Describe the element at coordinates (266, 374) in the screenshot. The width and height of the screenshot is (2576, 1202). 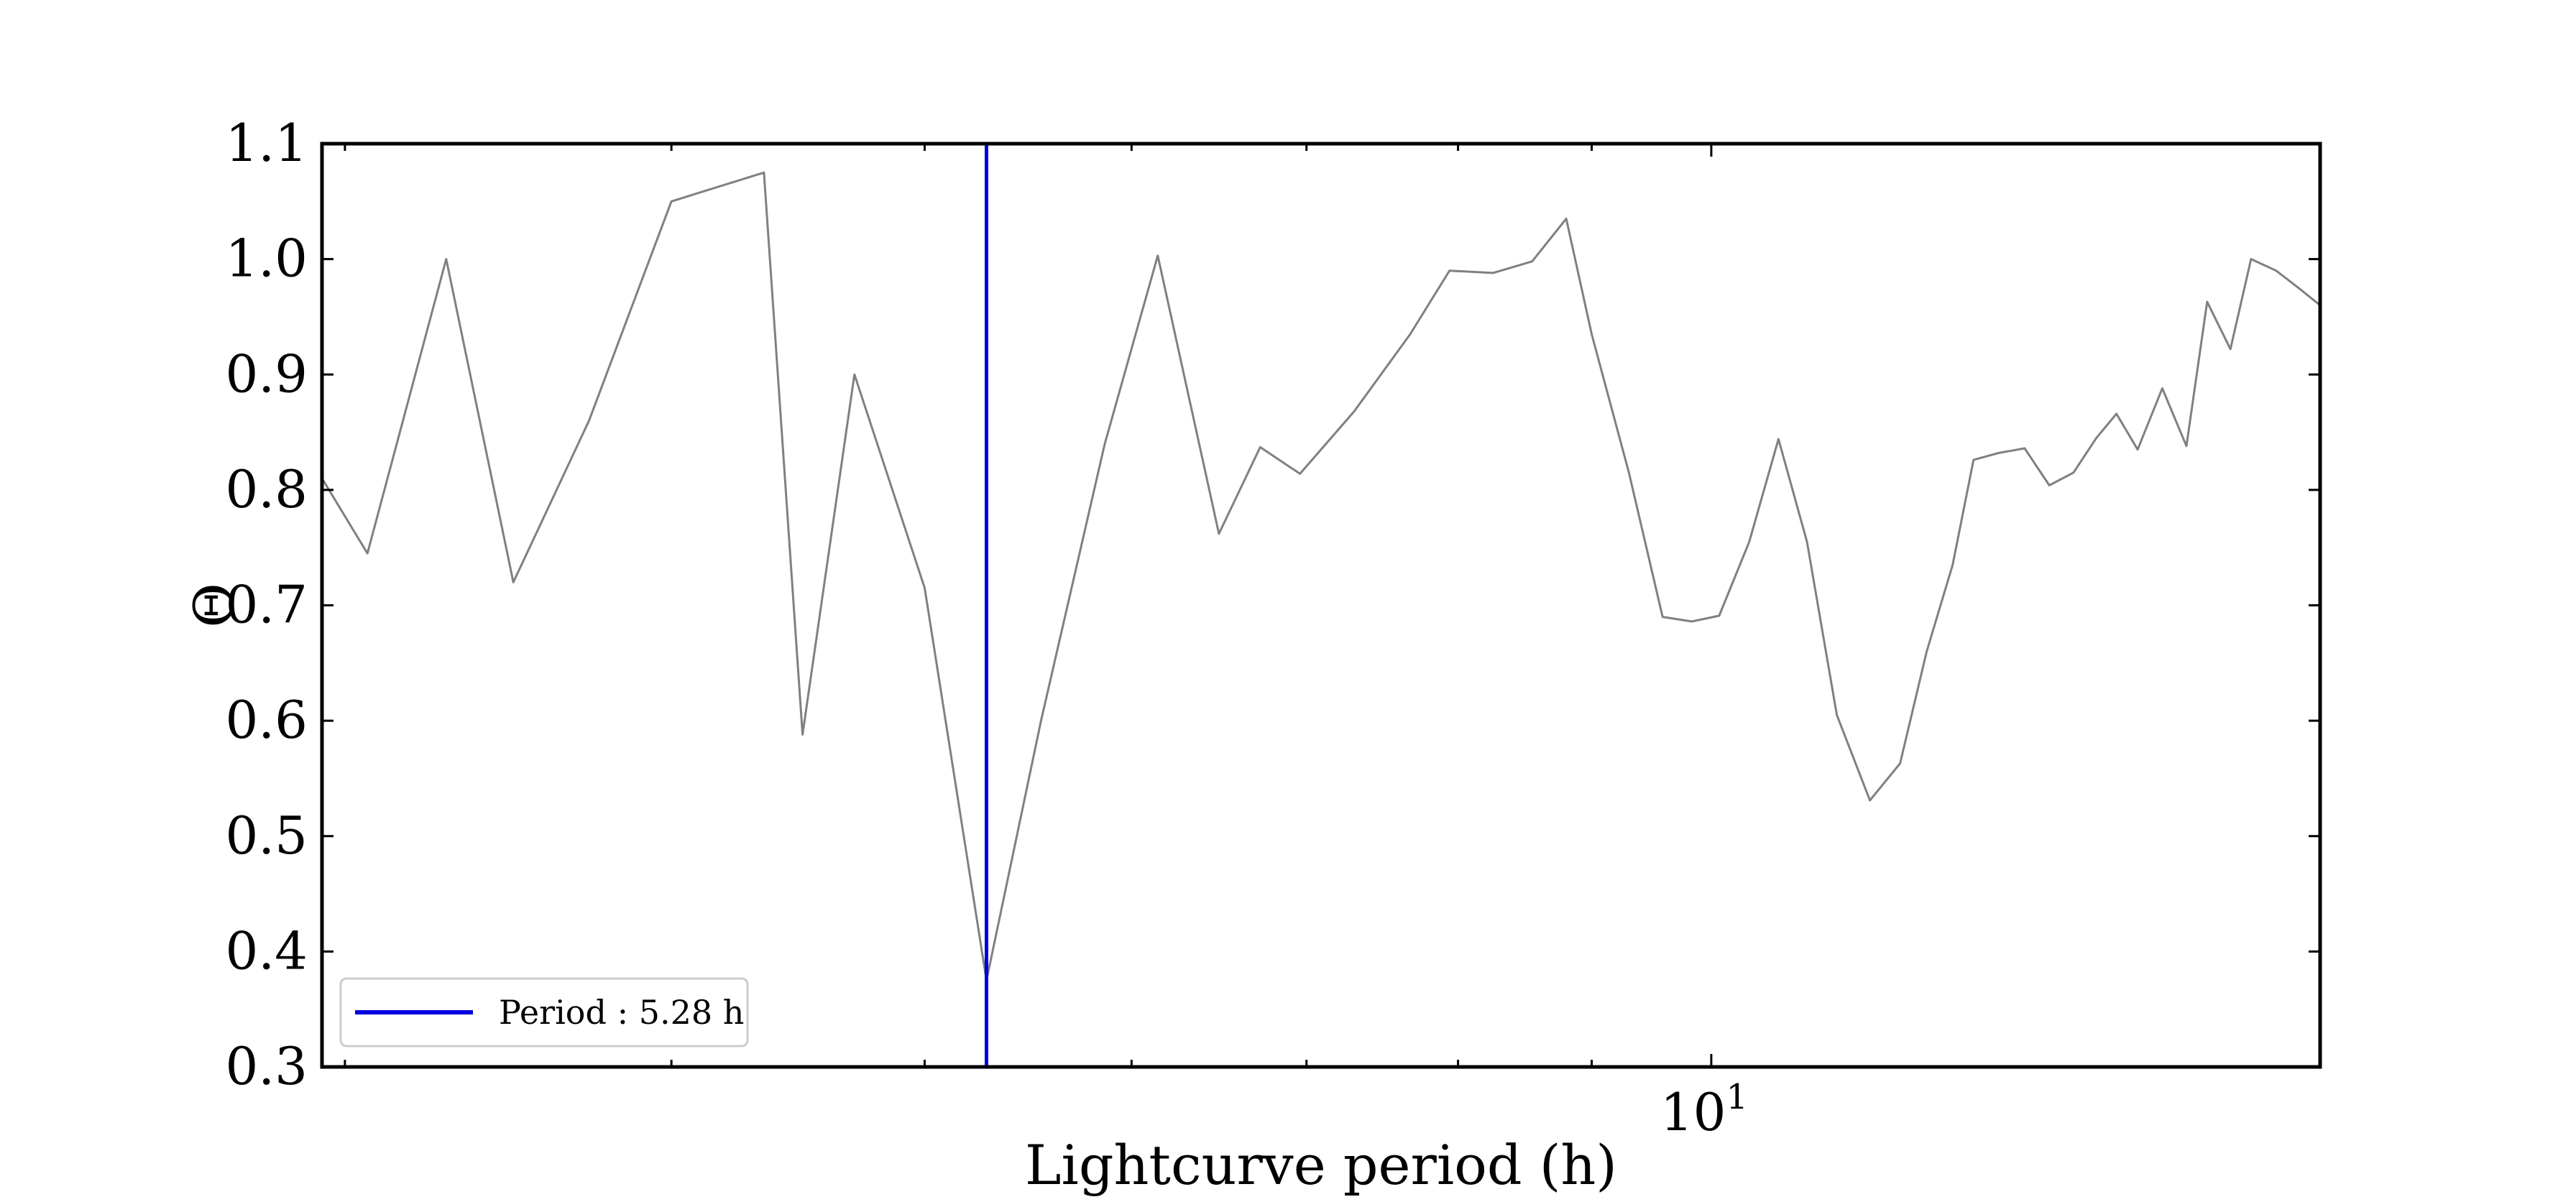
I see `y-tick-label: 0.9` at that location.